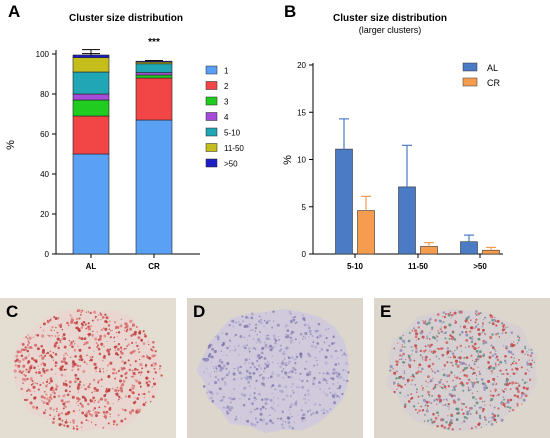  Describe the element at coordinates (301, 65) in the screenshot. I see `y-tick-label: 20` at that location.